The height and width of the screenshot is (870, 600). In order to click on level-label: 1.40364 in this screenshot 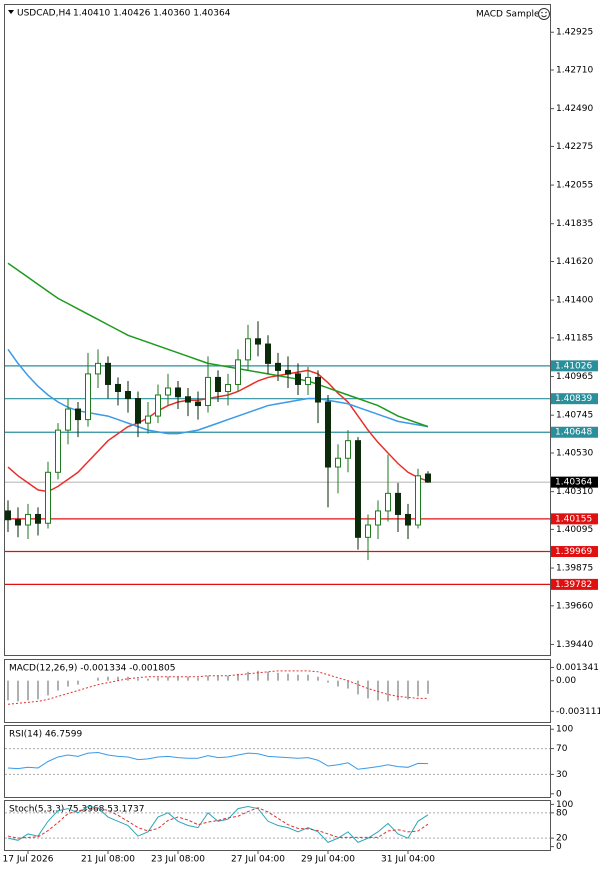, I will do `click(573, 483)`.